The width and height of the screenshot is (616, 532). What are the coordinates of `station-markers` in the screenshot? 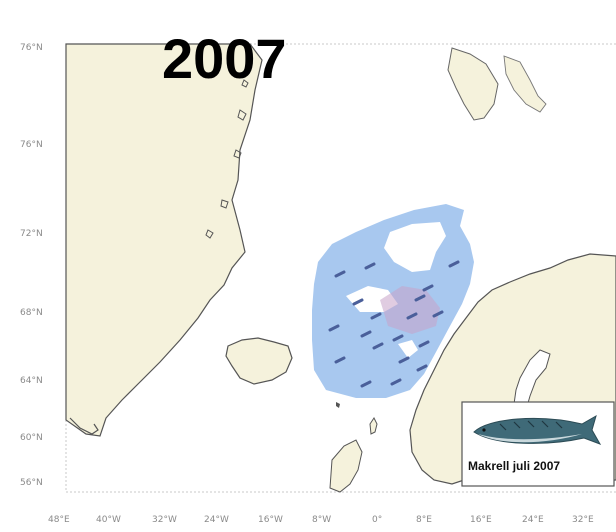 It's located at (394, 324).